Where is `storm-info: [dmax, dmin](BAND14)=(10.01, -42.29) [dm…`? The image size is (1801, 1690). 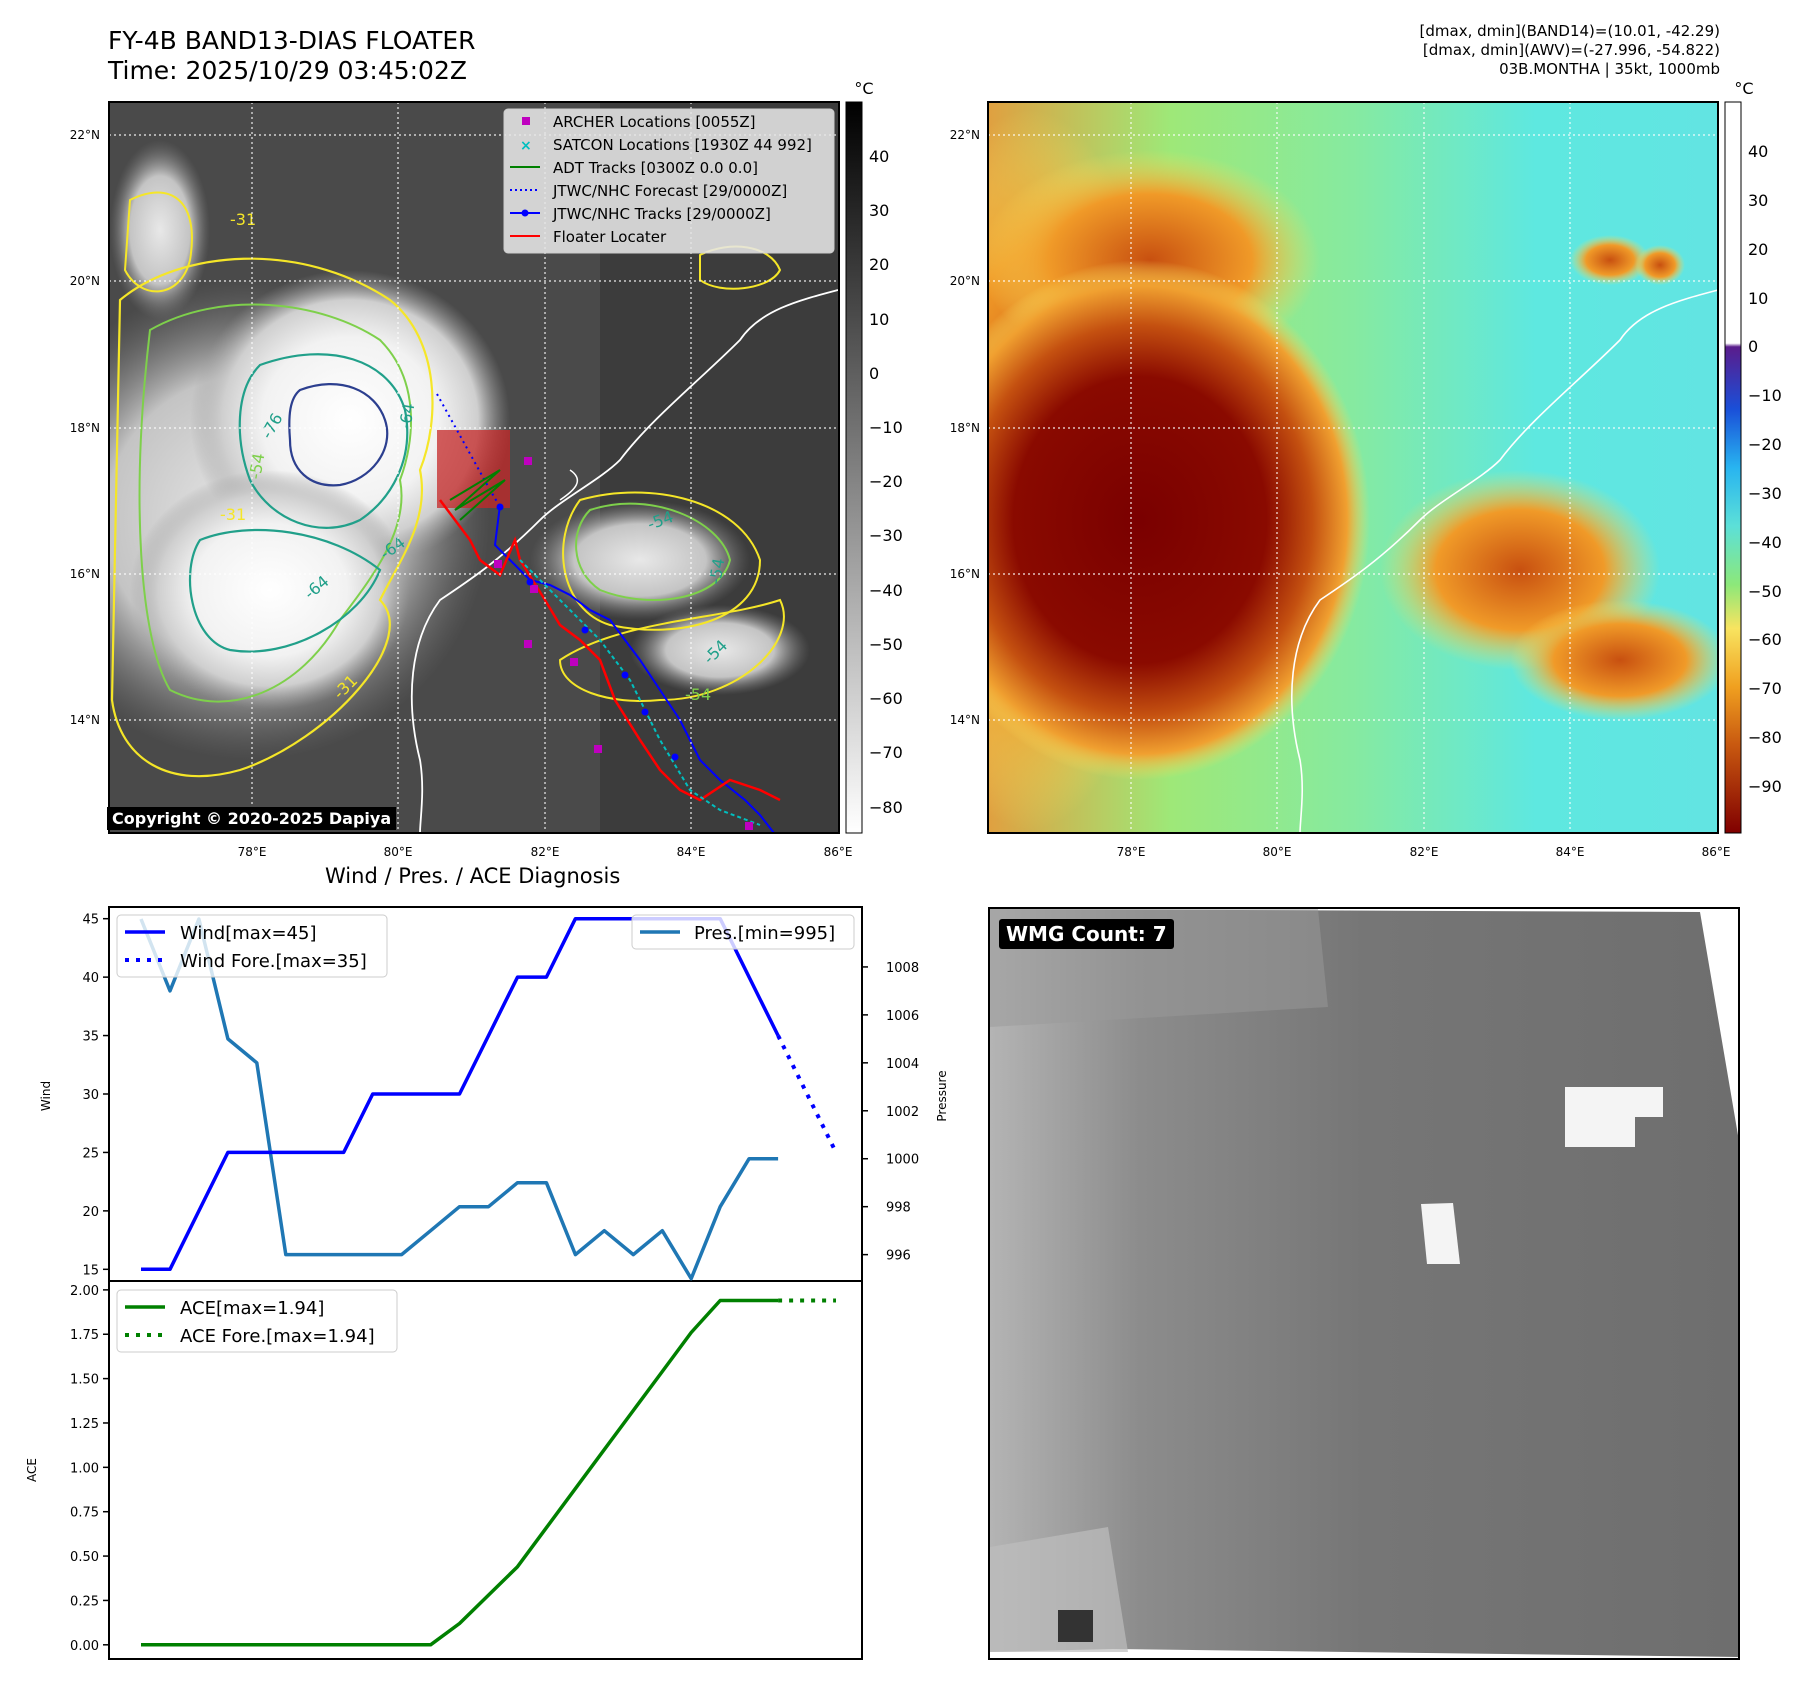 storm-info: [dmax, dmin](BAND14)=(10.01, -42.29) [dm… is located at coordinates (1570, 50).